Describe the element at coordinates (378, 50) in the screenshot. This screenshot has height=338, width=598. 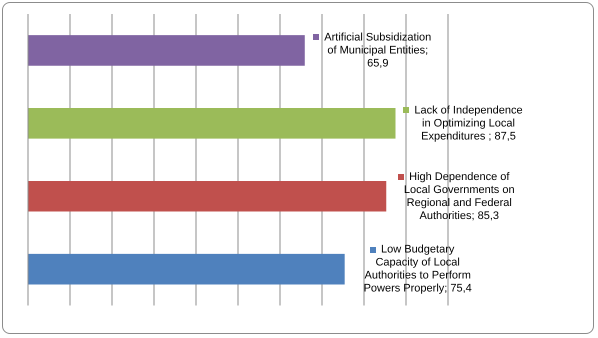
I see `data-label: Artificial Subsidization of Municipal Entities; 65,9` at that location.